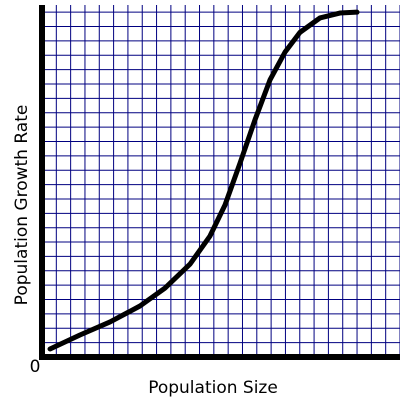  Describe the element at coordinates (35, 367) in the screenshot. I see `origin-label: 0` at that location.